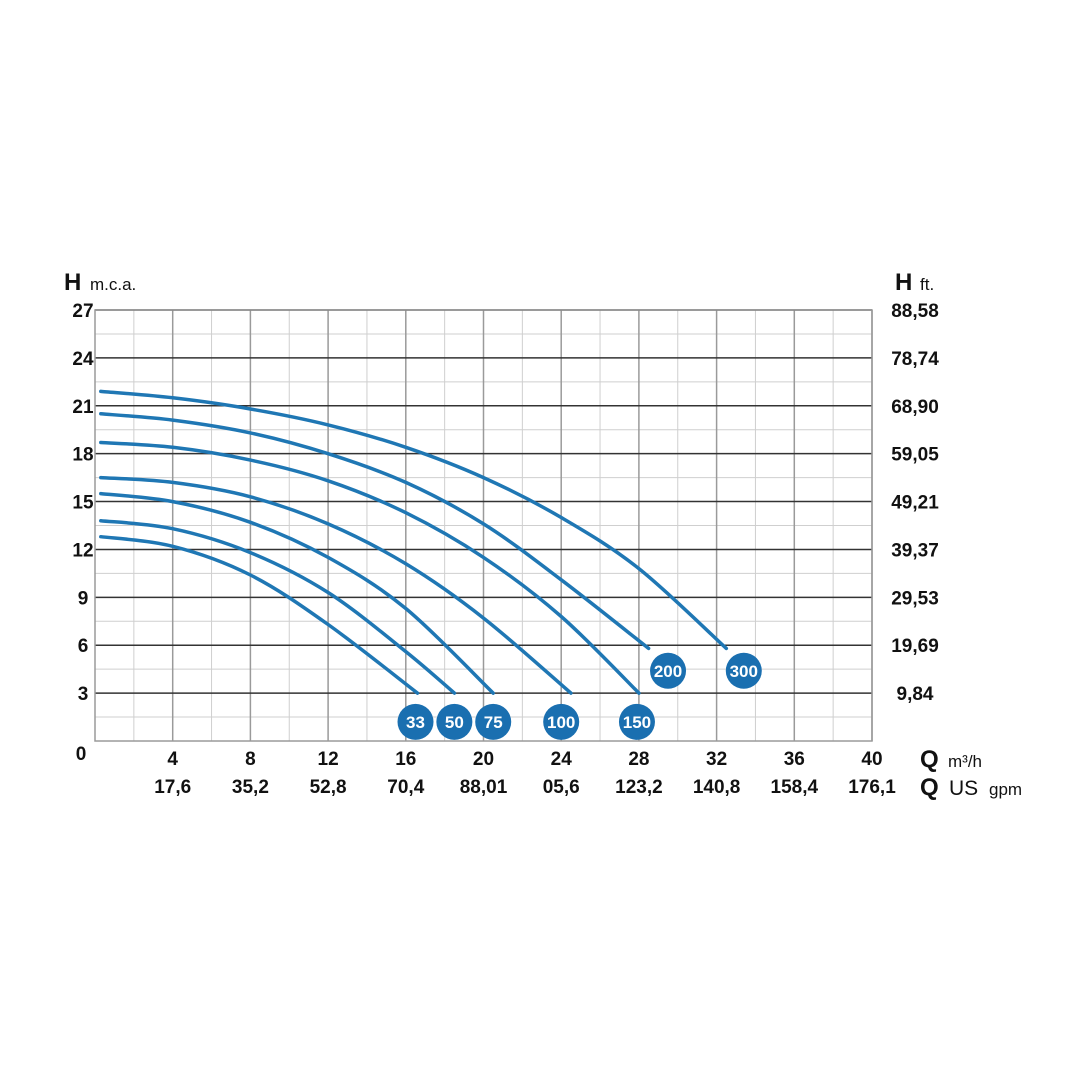 This screenshot has height=1085, width=1080. I want to click on y-right-tick-label: 49,21, so click(915, 503).